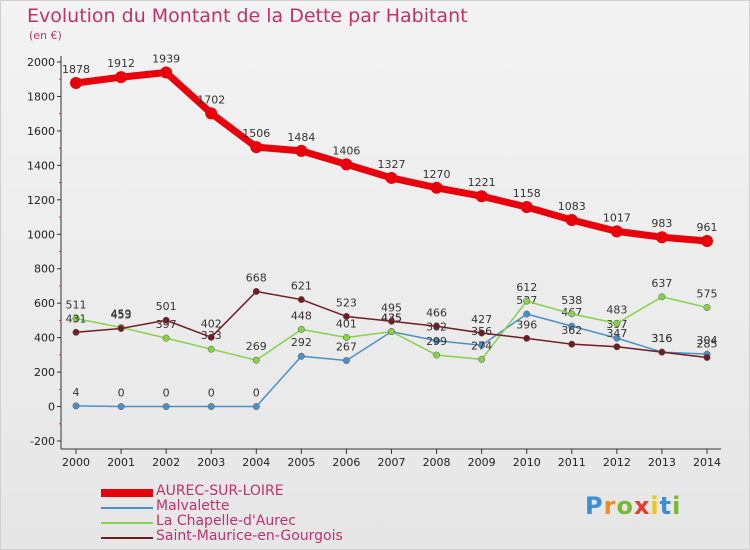 The width and height of the screenshot is (750, 550). I want to click on data-label: 316, so click(661, 338).